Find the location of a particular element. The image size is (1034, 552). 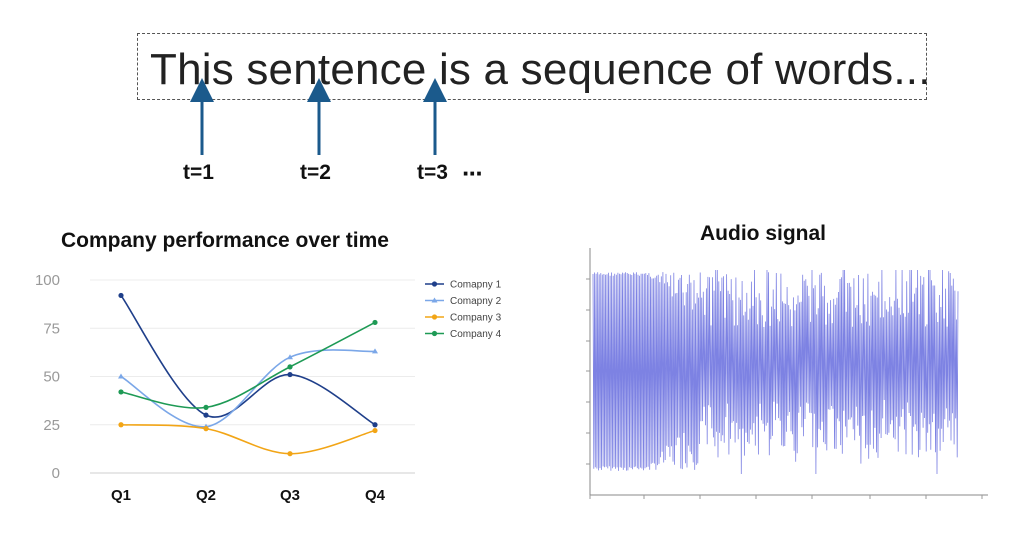

performance-chart-title: Company performance over time is located at coordinates (225, 240).